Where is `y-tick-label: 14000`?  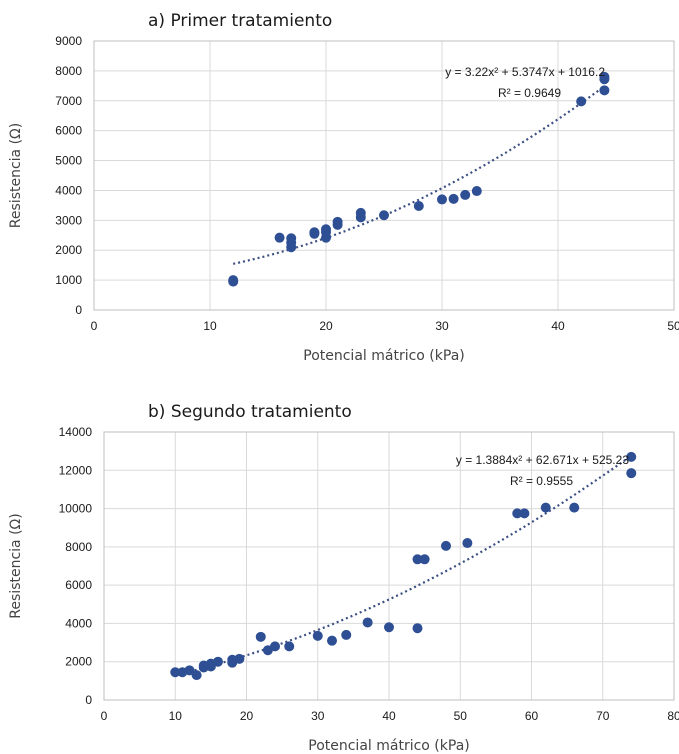 y-tick-label: 14000 is located at coordinates (76, 432).